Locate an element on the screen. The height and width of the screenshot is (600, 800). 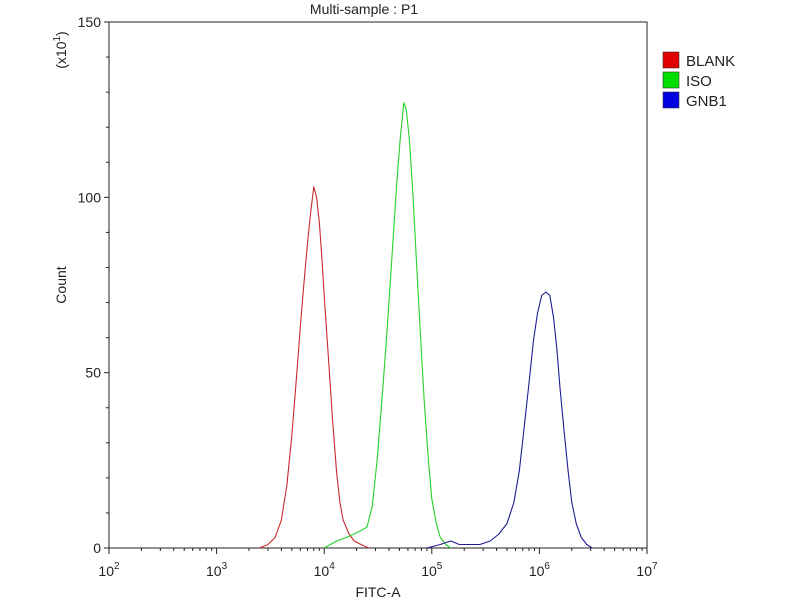
x-tick-label: 10⁴ is located at coordinates (325, 570).